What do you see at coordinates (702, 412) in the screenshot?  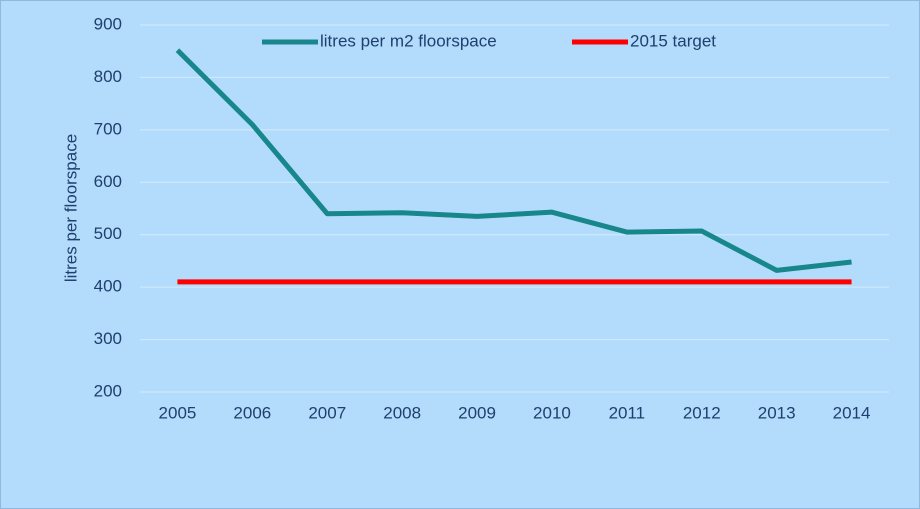 I see `x-tick-label: 2012` at bounding box center [702, 412].